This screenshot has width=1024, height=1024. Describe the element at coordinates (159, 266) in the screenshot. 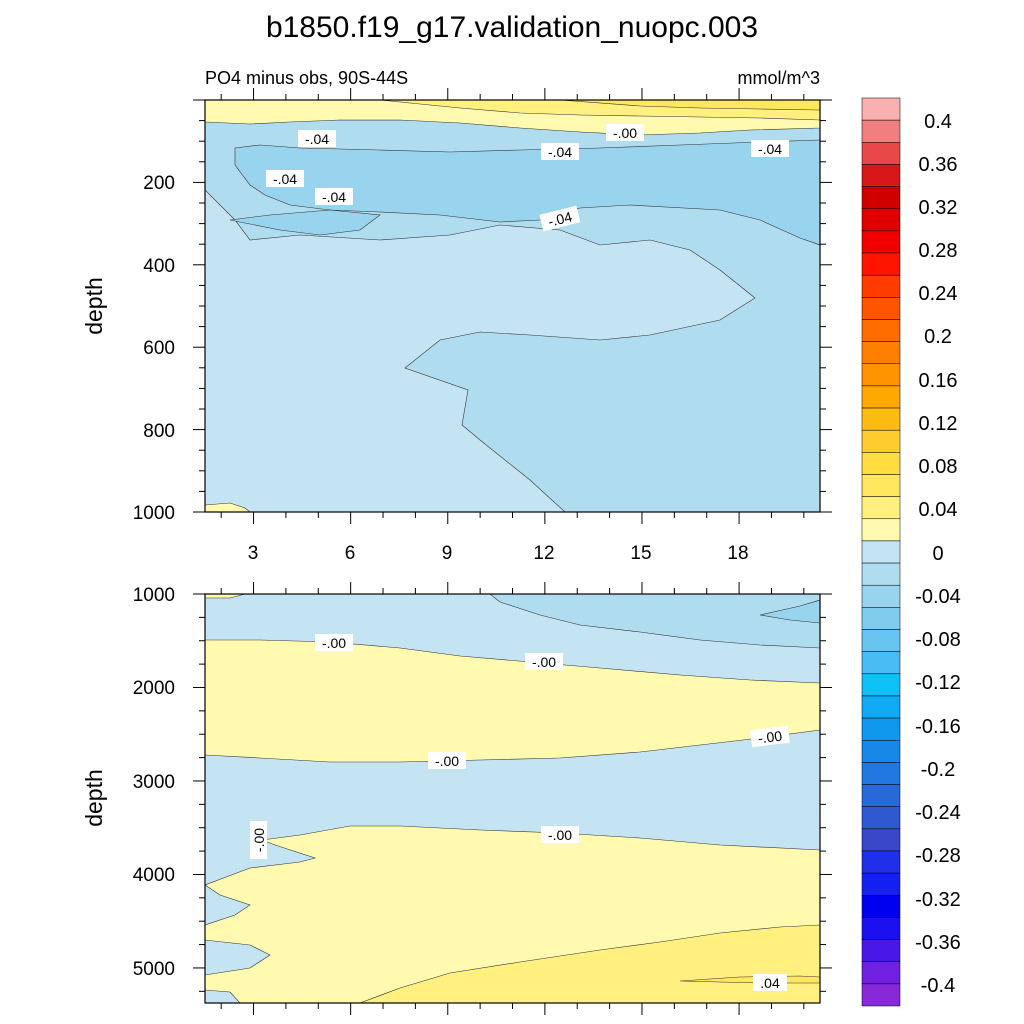

I see `upper-ytick-label: 400` at that location.